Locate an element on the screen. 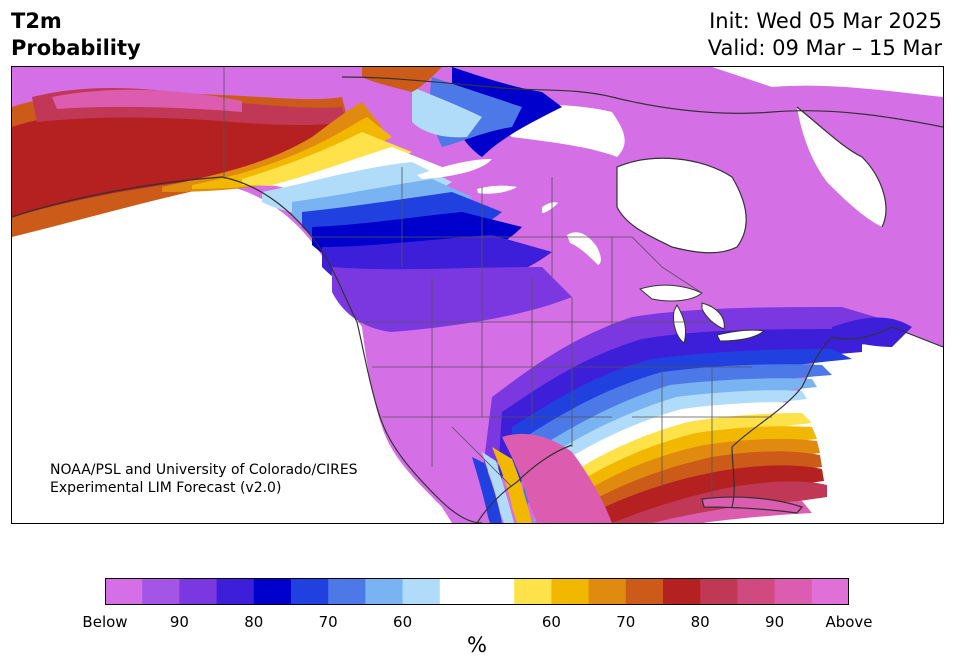 Image resolution: width=954 pixels, height=671 pixels. colorbar is located at coordinates (477, 591).